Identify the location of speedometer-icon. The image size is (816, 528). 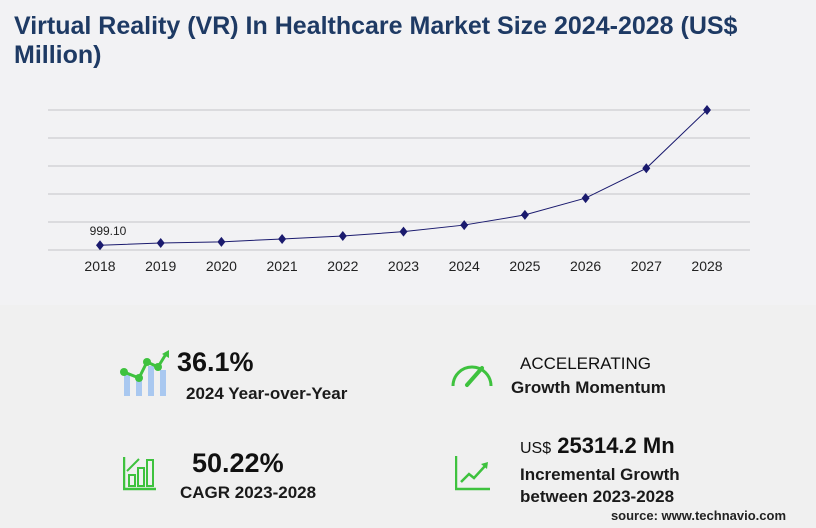
(472, 376).